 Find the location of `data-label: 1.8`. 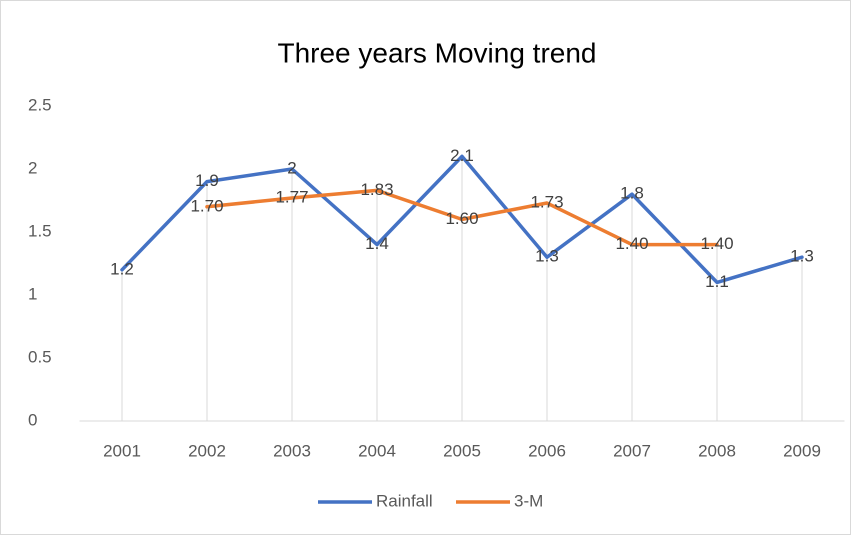

data-label: 1.8 is located at coordinates (632, 193).